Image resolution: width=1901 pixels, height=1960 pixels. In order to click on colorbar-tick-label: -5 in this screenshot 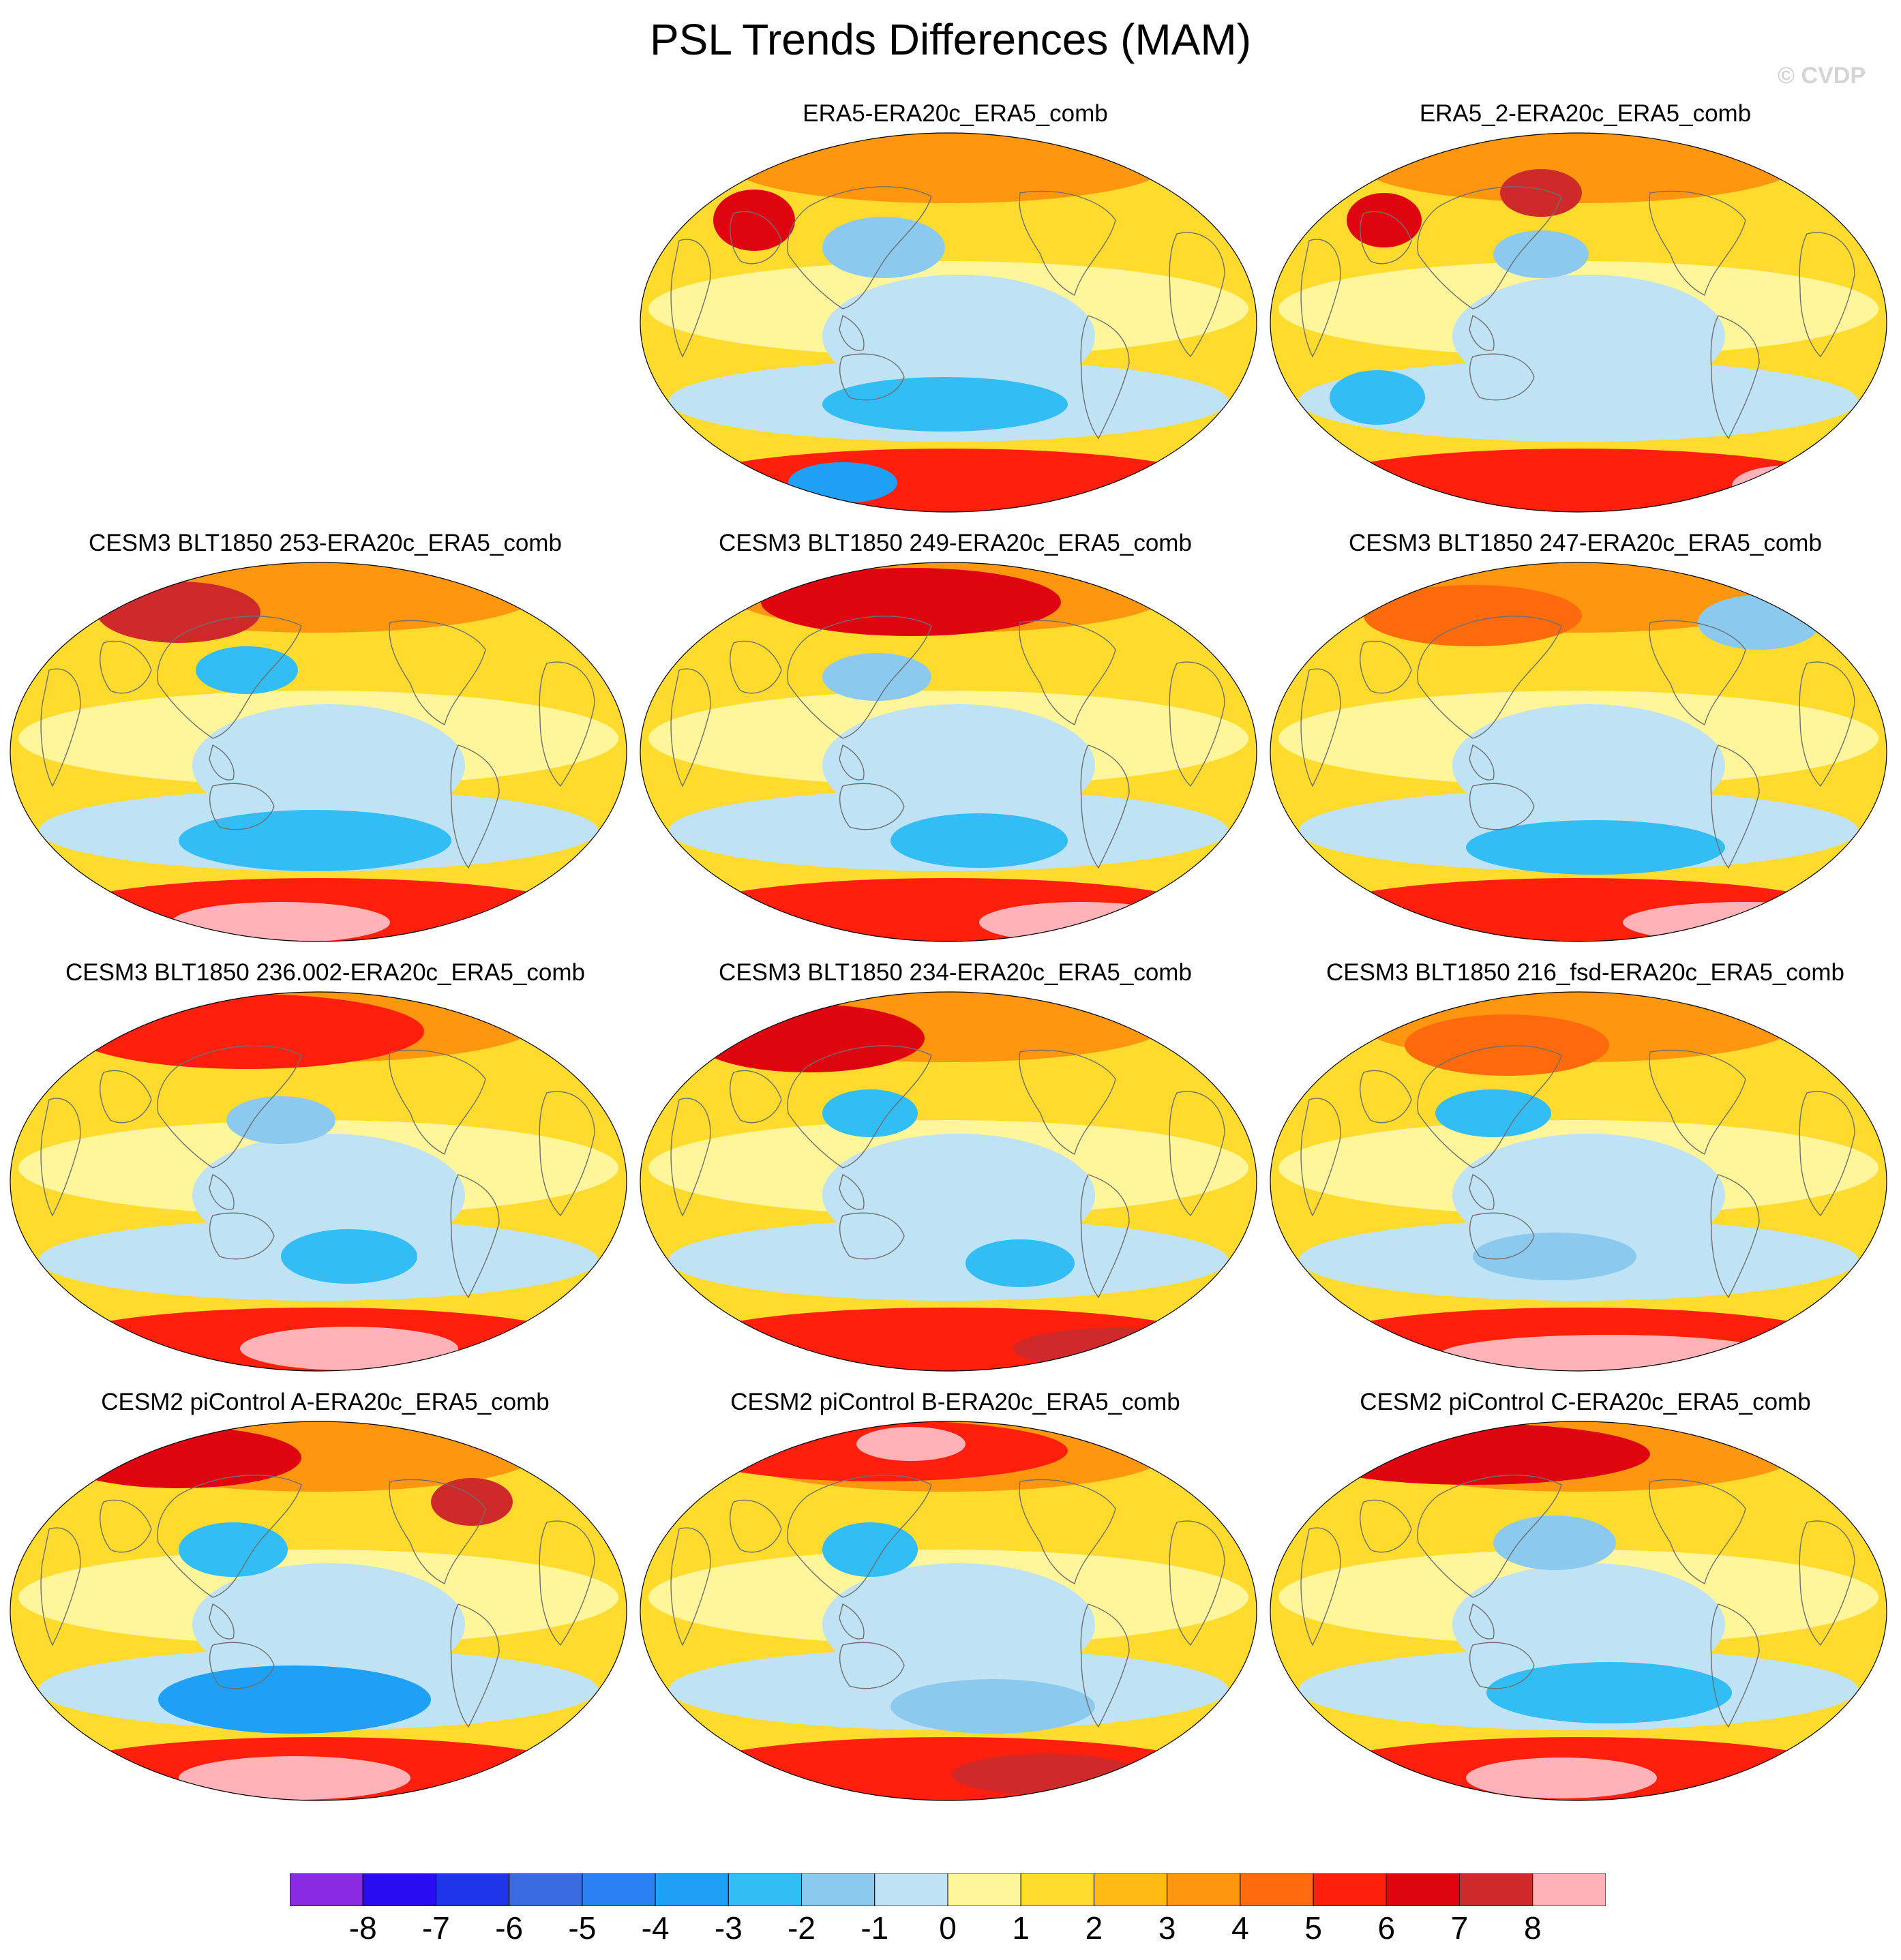, I will do `click(582, 1928)`.